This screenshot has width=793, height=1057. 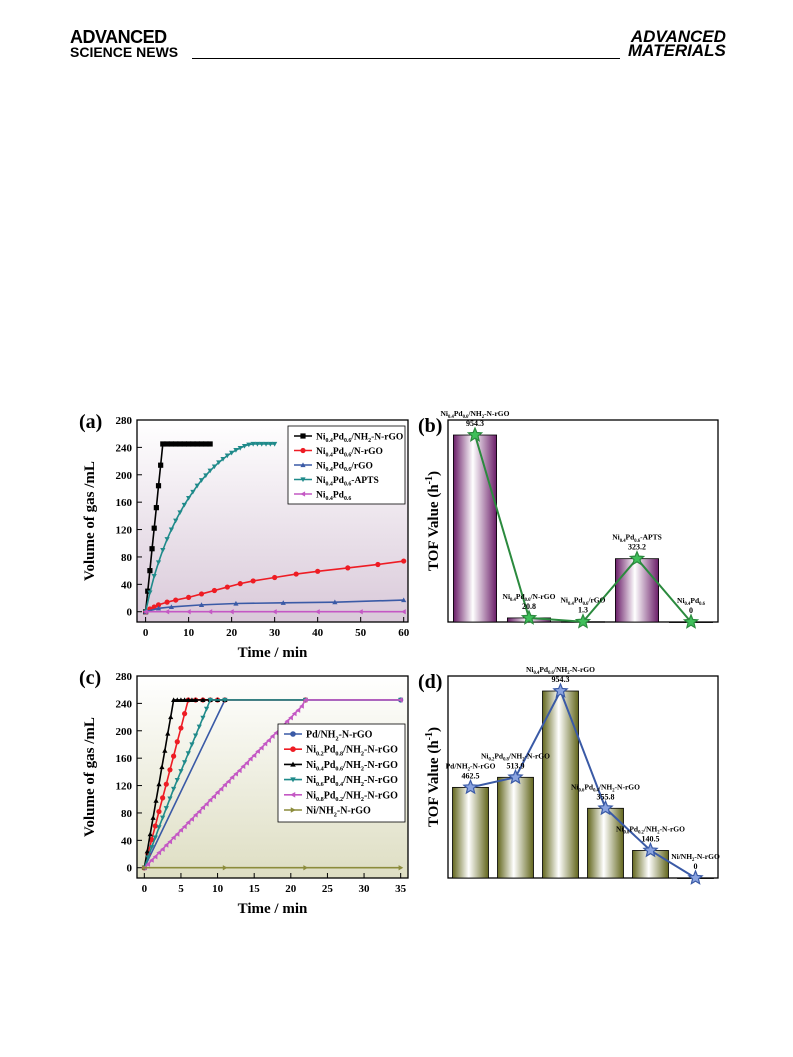 I want to click on x-tick-label: 10, so click(x=189, y=633).